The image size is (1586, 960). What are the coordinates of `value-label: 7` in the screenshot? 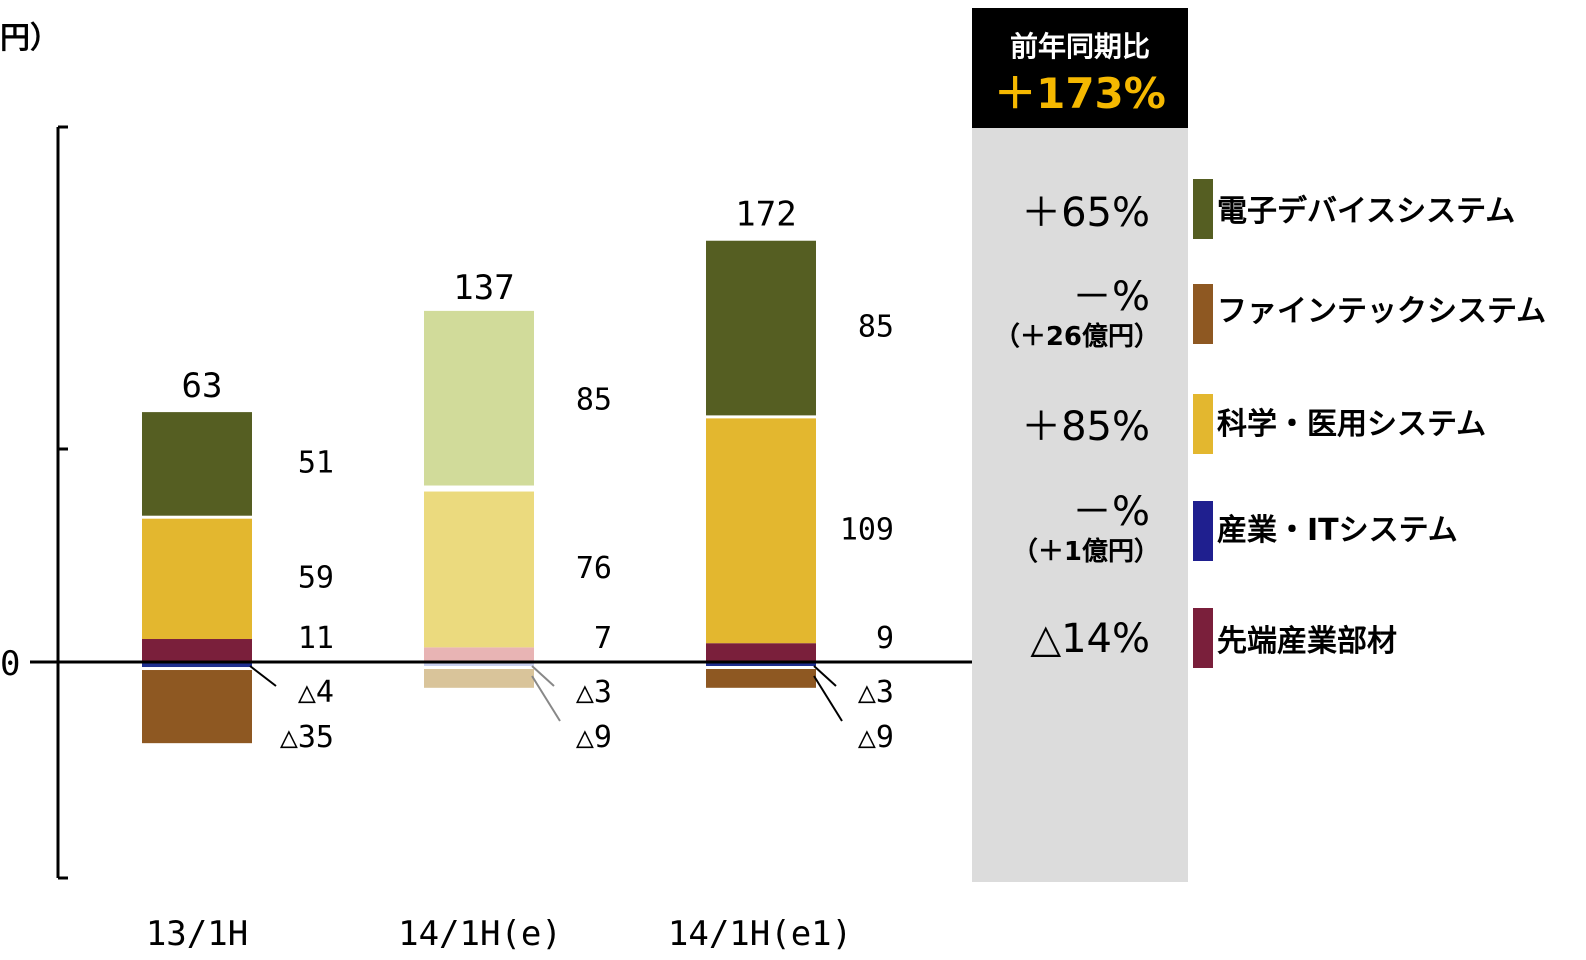 It's located at (603, 638).